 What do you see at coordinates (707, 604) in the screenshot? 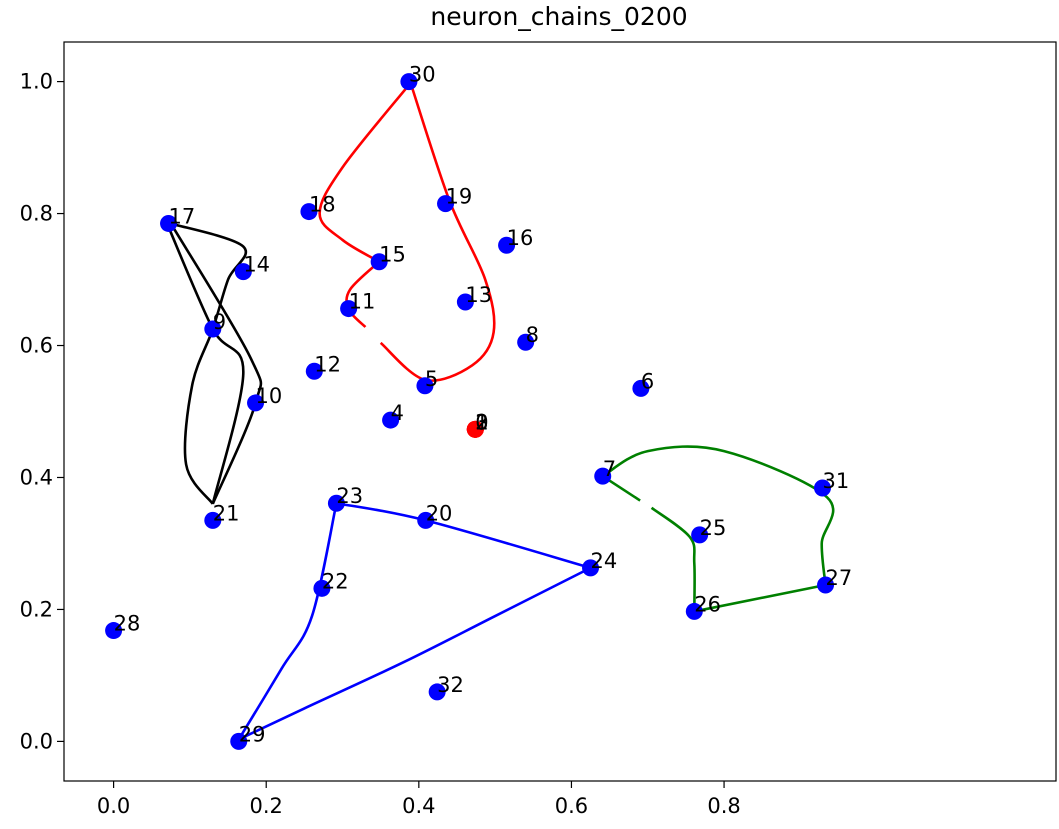
I see `point-label: 26` at bounding box center [707, 604].